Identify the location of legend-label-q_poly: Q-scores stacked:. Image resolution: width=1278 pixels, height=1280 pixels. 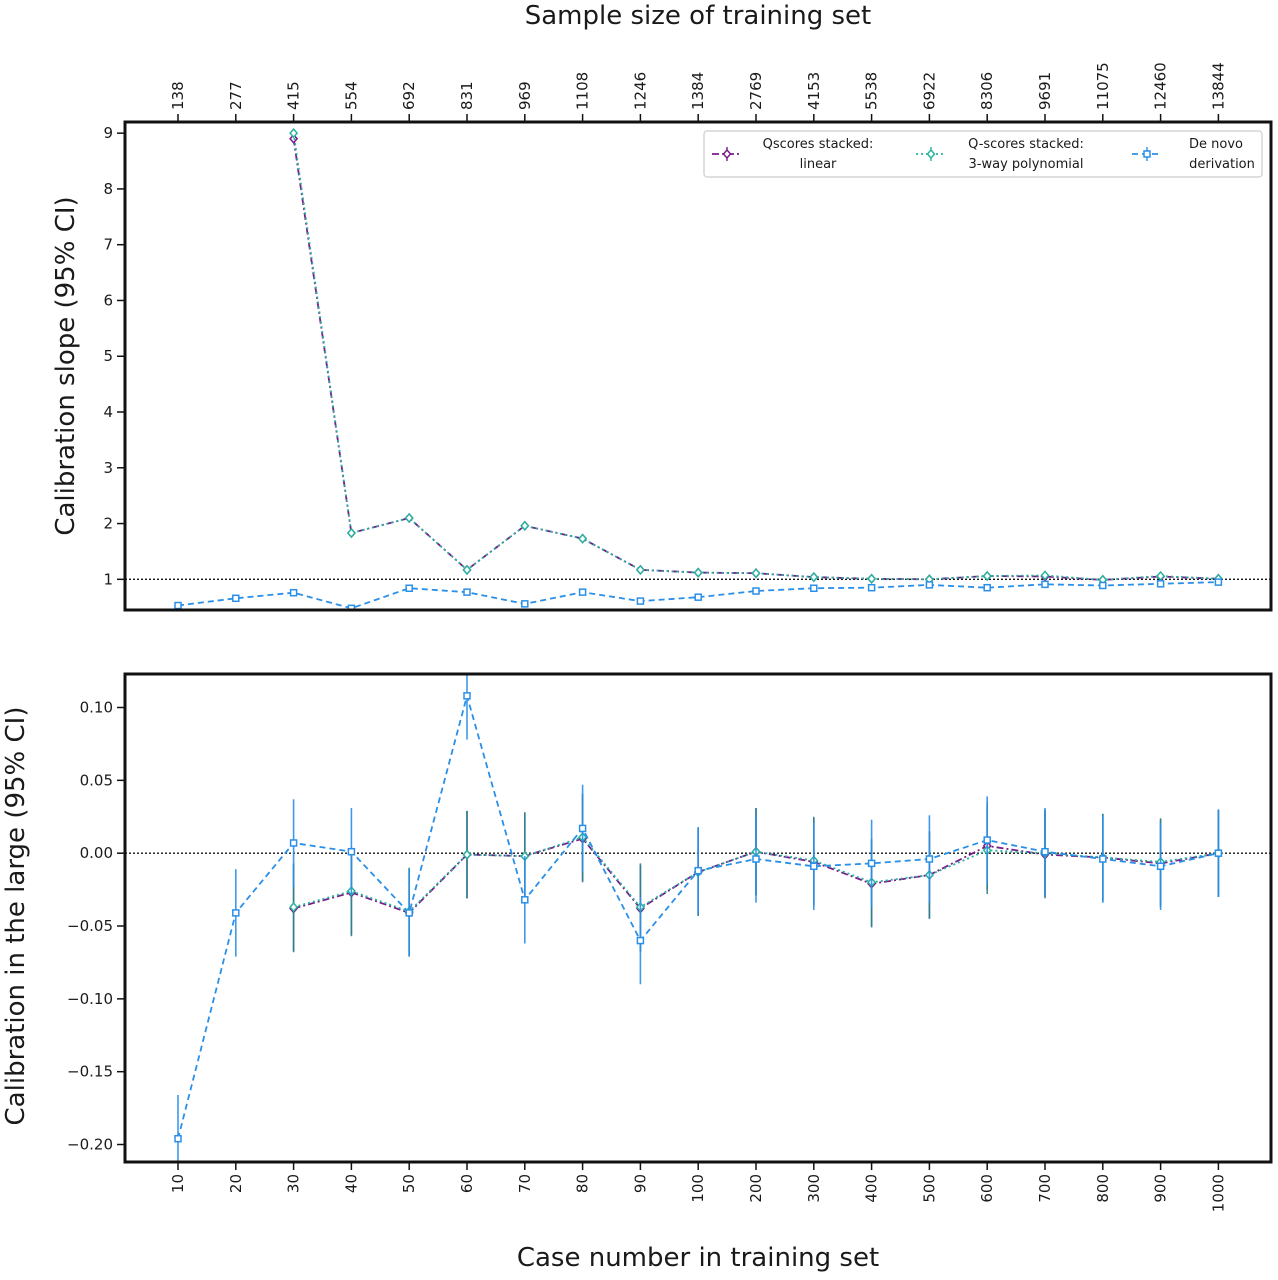
(1026, 144).